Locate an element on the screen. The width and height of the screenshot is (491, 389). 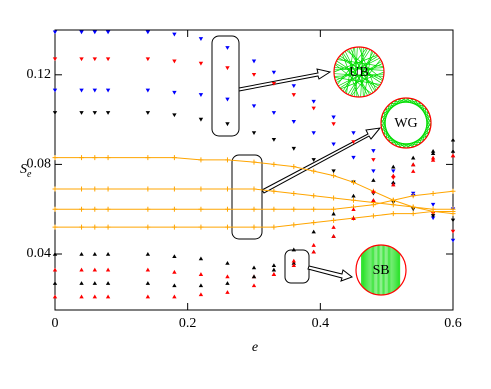
x-tick-label: 0.4 is located at coordinates (321, 323).